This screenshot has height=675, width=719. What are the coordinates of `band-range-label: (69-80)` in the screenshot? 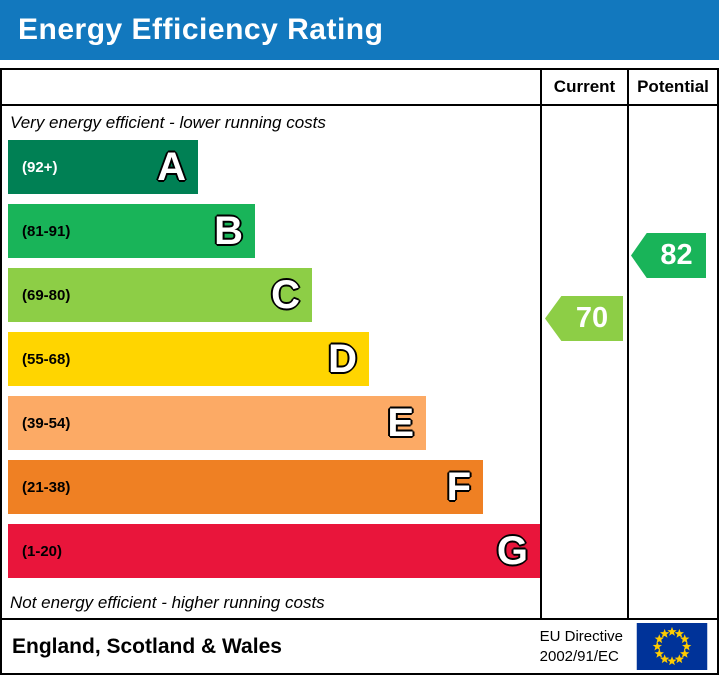 It's located at (46, 295).